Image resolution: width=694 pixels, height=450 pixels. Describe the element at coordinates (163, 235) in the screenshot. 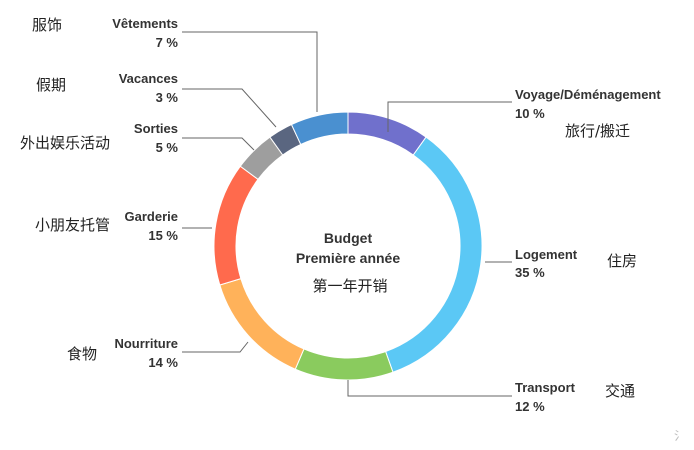

I see `slice-percent-4: 15 %` at that location.